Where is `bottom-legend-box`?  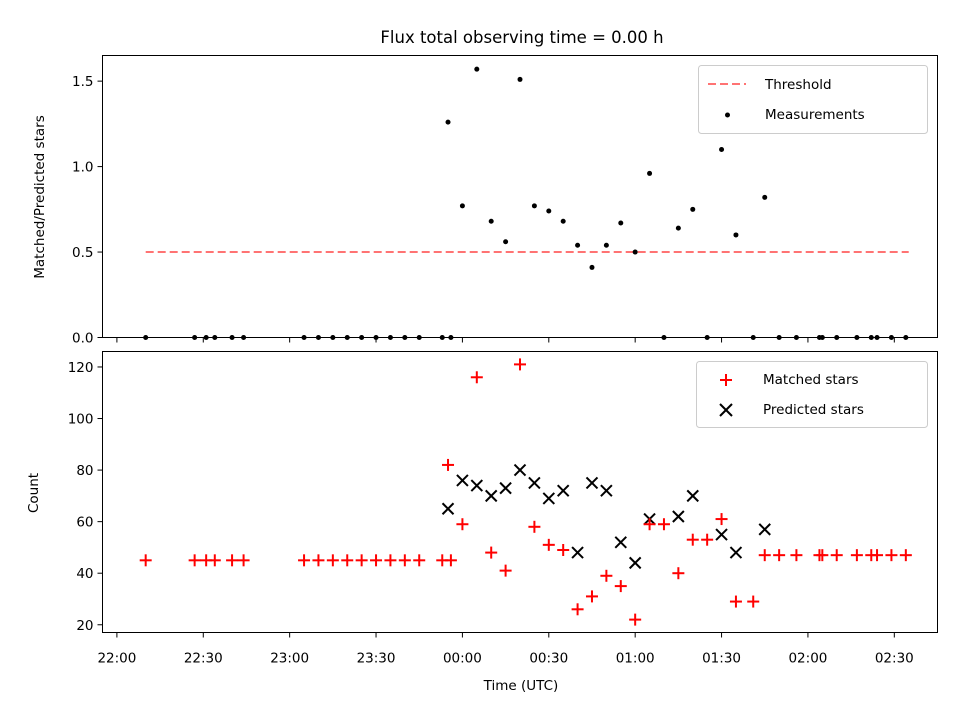
bottom-legend-box is located at coordinates (812, 394).